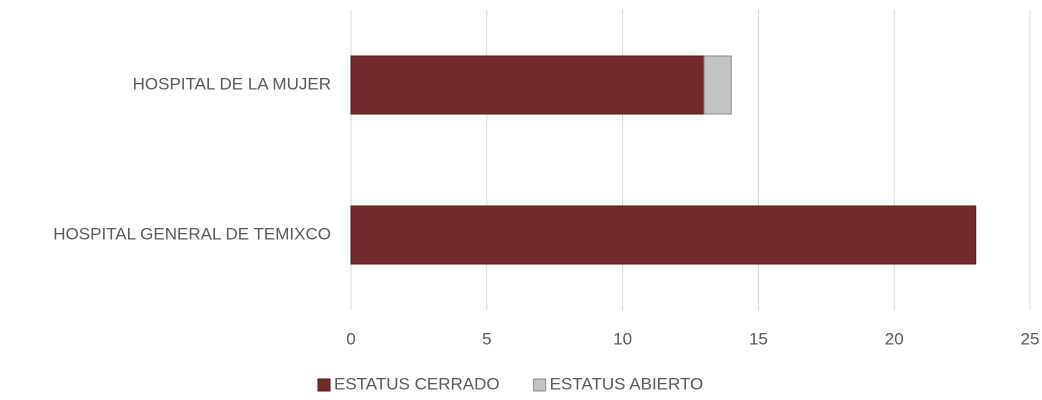 This screenshot has height=400, width=1042. I want to click on legend-label: ESTATUS CERRADO, so click(417, 383).